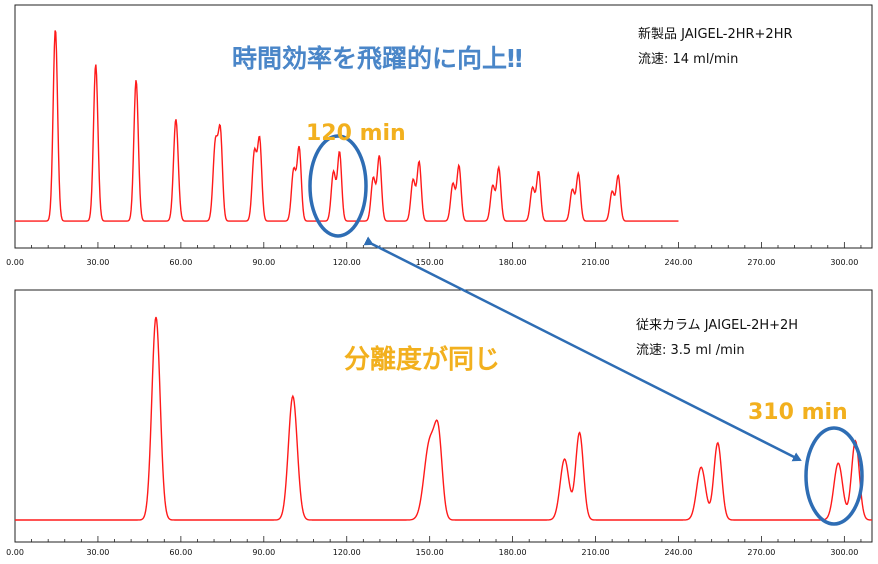  Describe the element at coordinates (715, 34) in the screenshot. I see `top-legend-product: 新製品 JAIGEL-2HR+2HR` at that location.